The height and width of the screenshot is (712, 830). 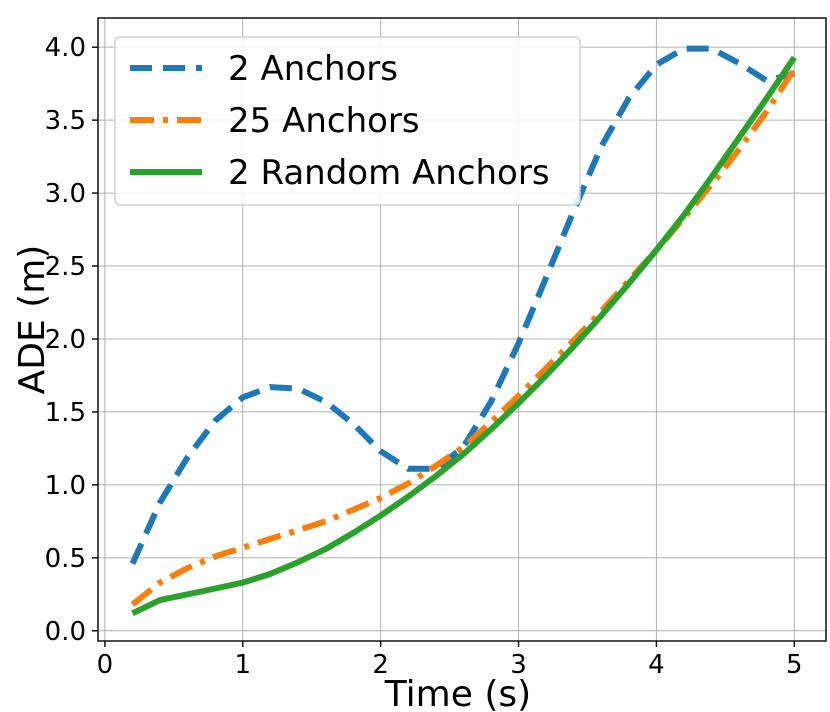 What do you see at coordinates (65, 486) in the screenshot?
I see `y-tick-label: 1.0` at bounding box center [65, 486].